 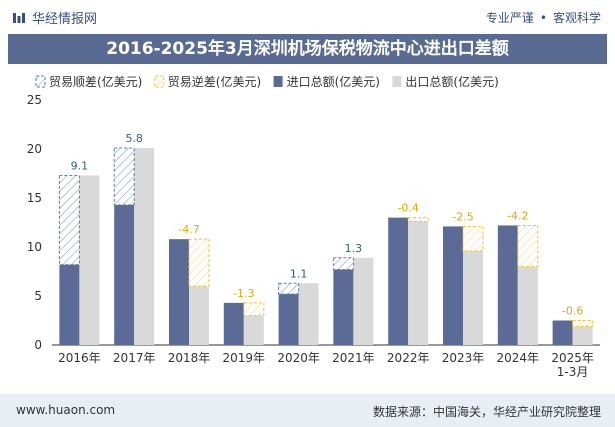 I want to click on x-tick-label: 2021年, so click(x=353, y=358).